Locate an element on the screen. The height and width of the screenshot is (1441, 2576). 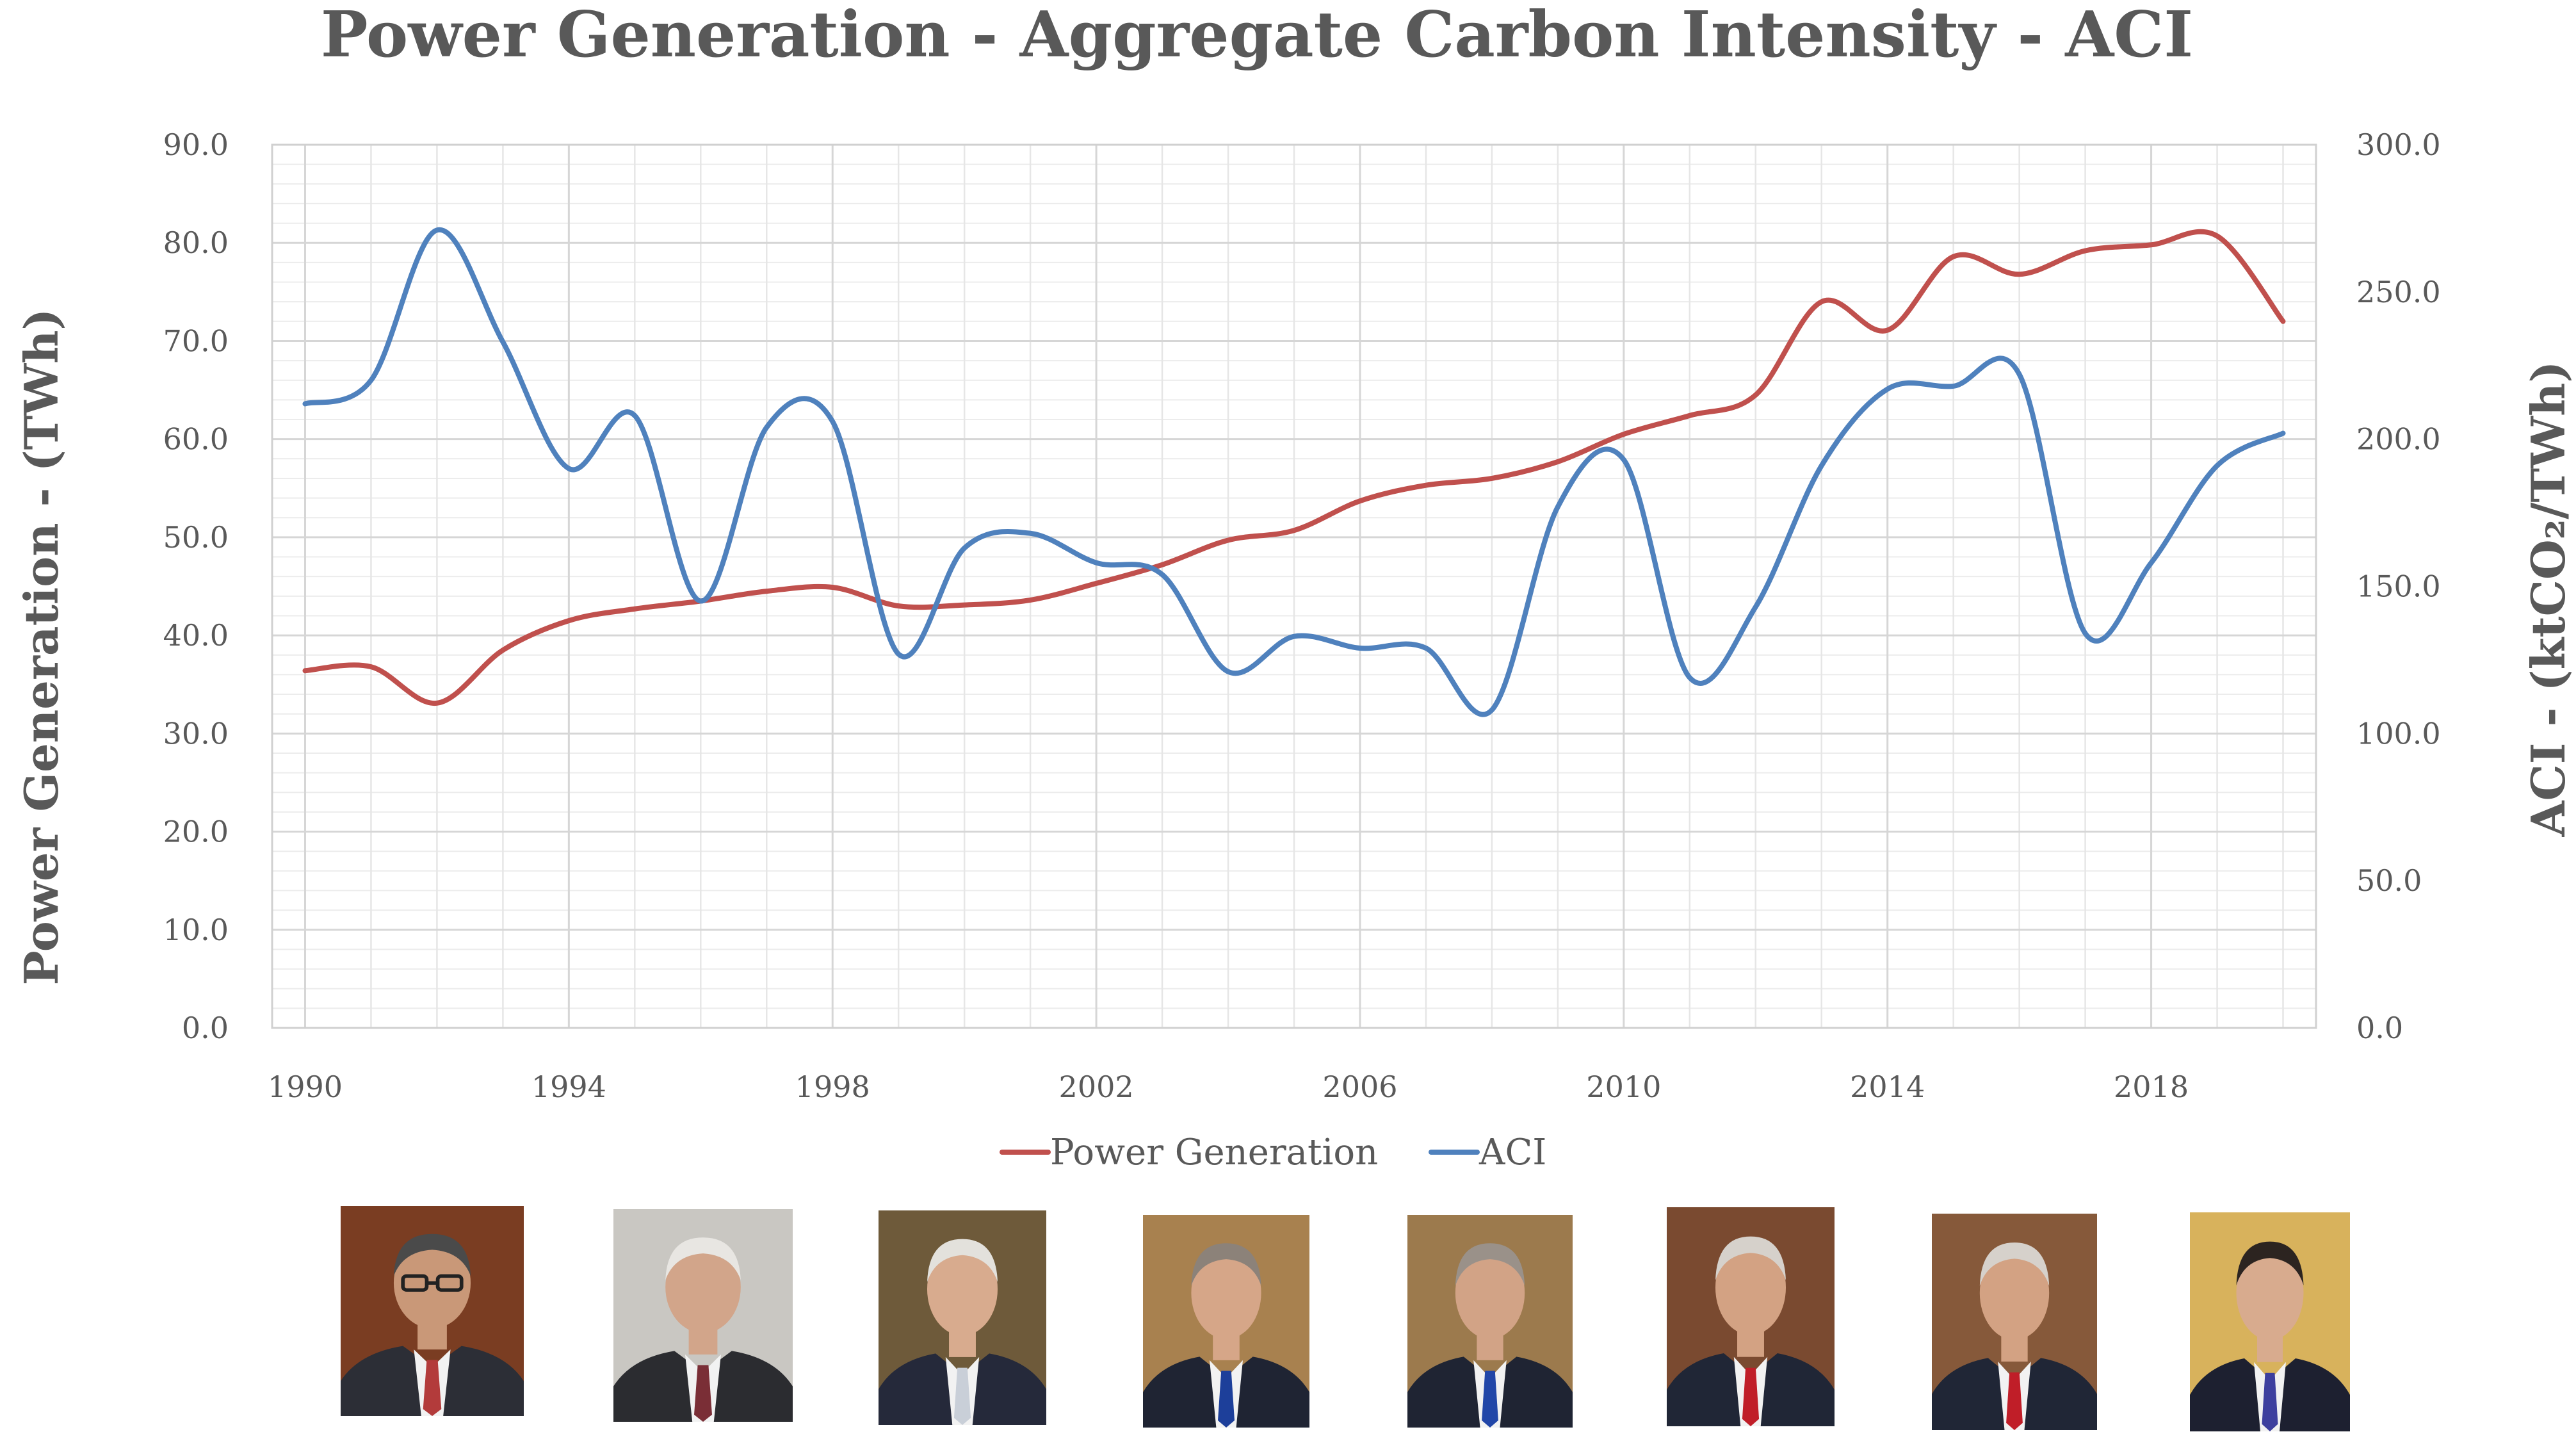
y-axis-right: 0.0 50.0 100.0 150.0 200.0 250.0 300.0 is located at coordinates (2398, 586).